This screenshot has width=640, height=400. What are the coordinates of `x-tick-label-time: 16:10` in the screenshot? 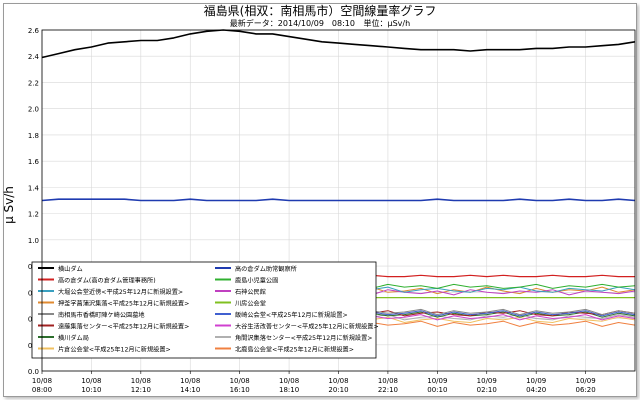 It's located at (240, 390).